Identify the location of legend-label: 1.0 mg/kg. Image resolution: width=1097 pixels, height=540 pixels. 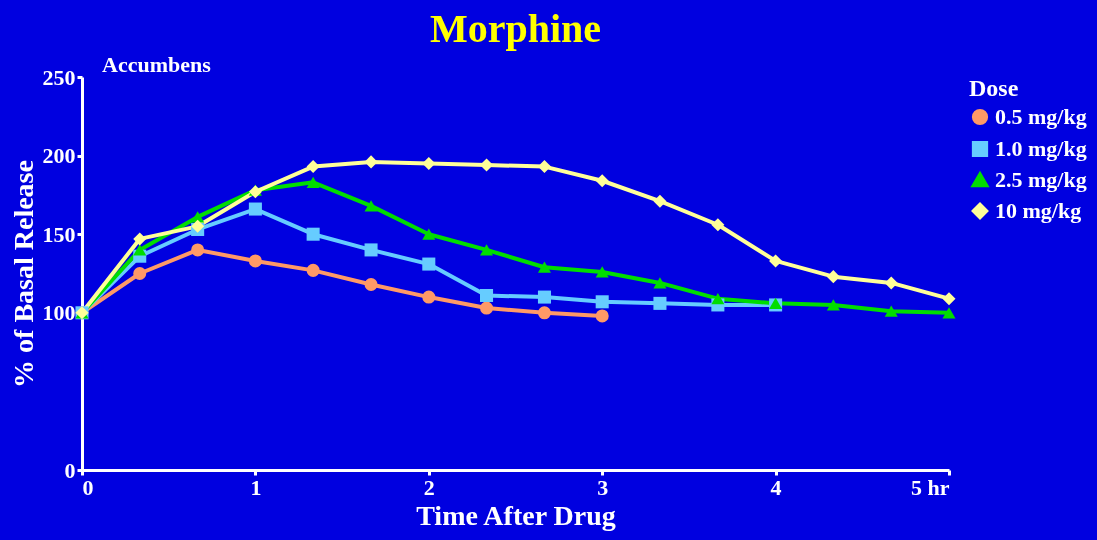
(1041, 148).